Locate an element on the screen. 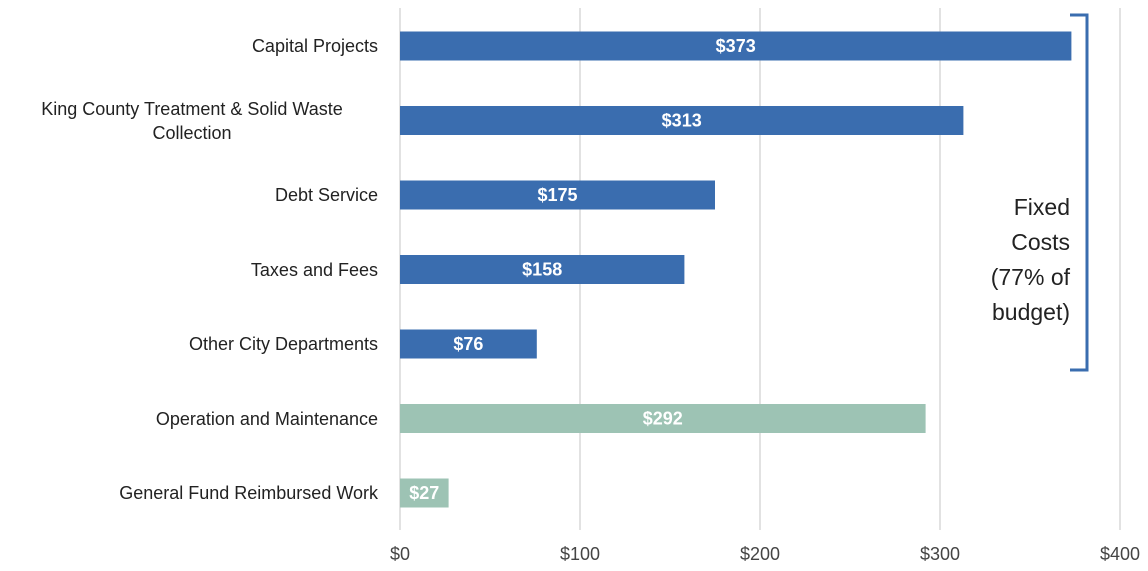  category-text: Operation and Maintenance is located at coordinates (266, 418).